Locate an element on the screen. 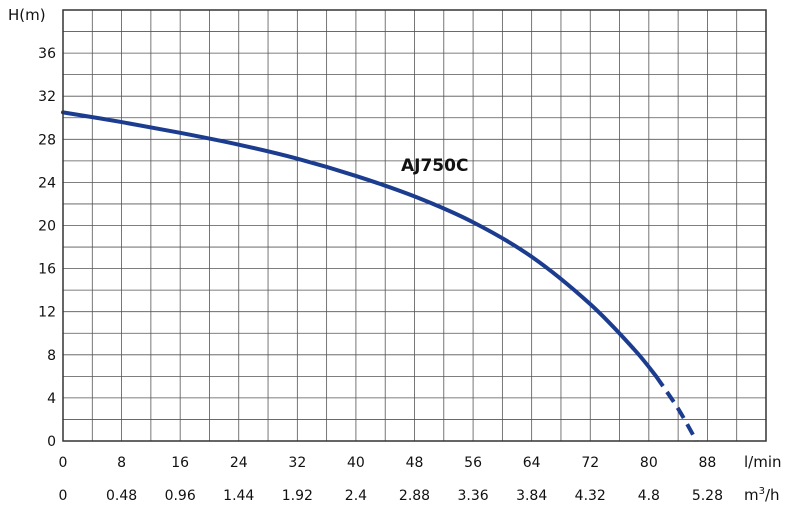  x-tick-label: 64 is located at coordinates (532, 463).